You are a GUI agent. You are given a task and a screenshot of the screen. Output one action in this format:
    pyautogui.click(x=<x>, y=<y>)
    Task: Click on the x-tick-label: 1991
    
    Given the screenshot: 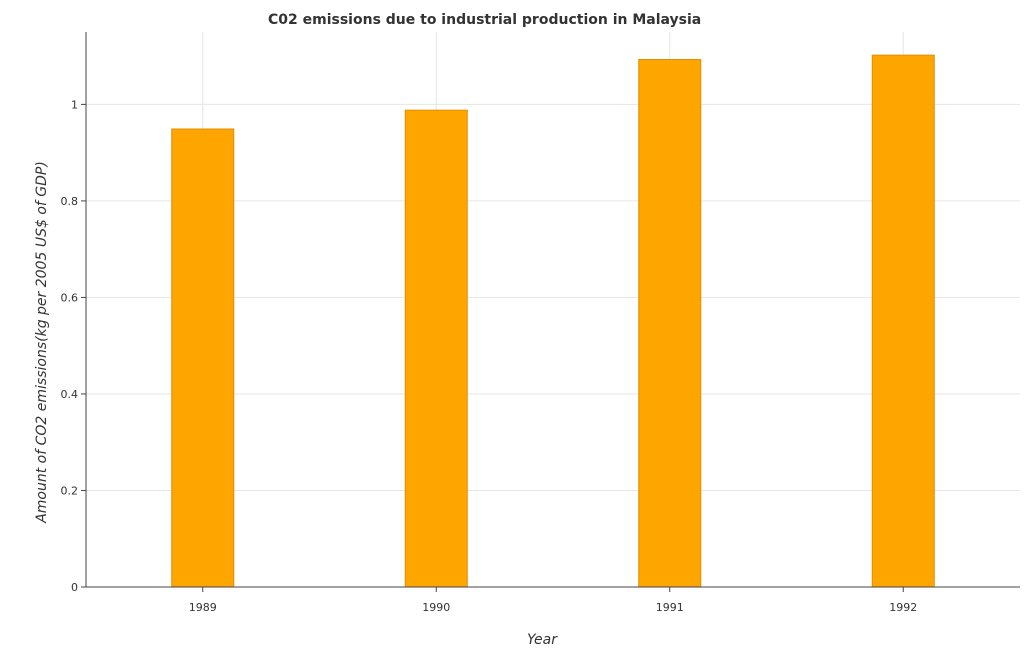 What is the action you would take?
    pyautogui.click(x=670, y=607)
    